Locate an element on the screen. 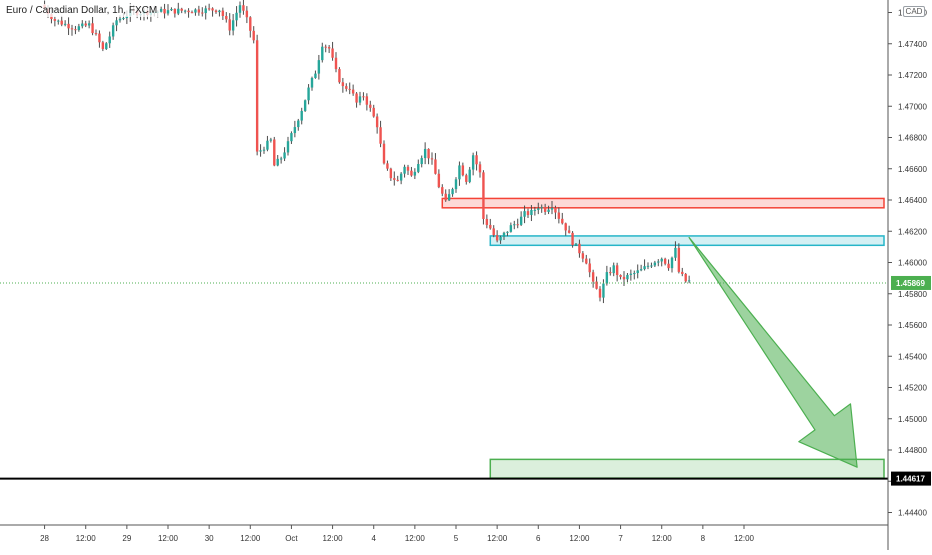  price-tick-label: 1.45200 is located at coordinates (912, 388).